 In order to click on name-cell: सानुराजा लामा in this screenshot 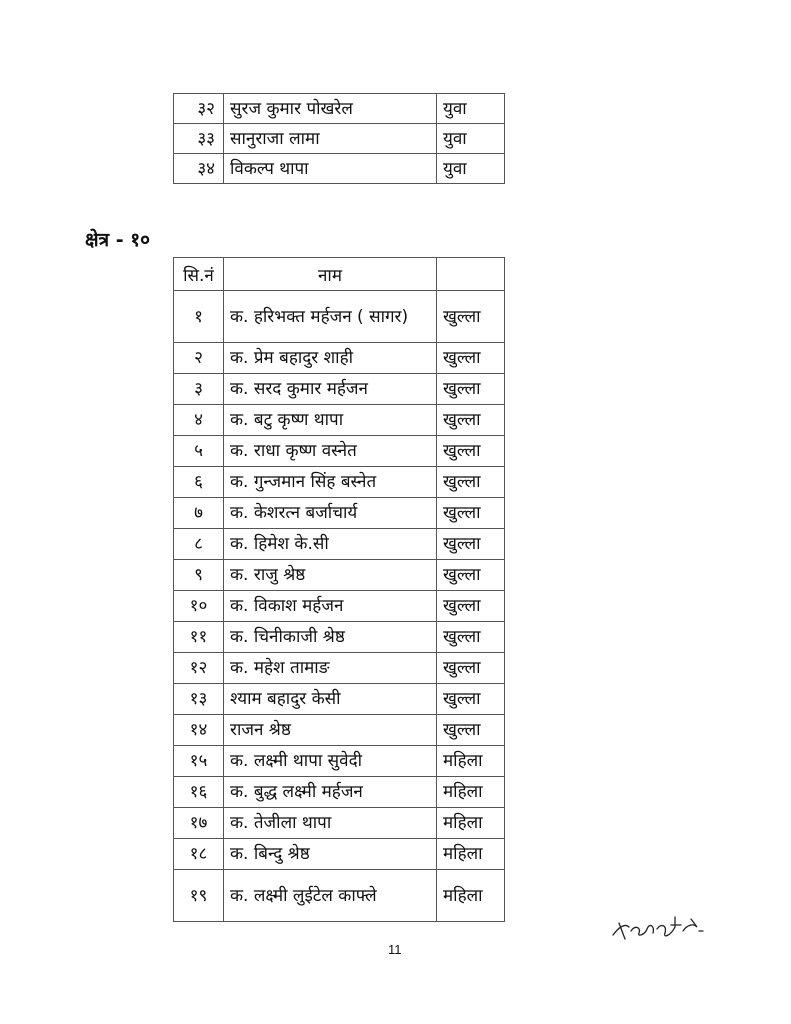, I will do `click(330, 138)`.